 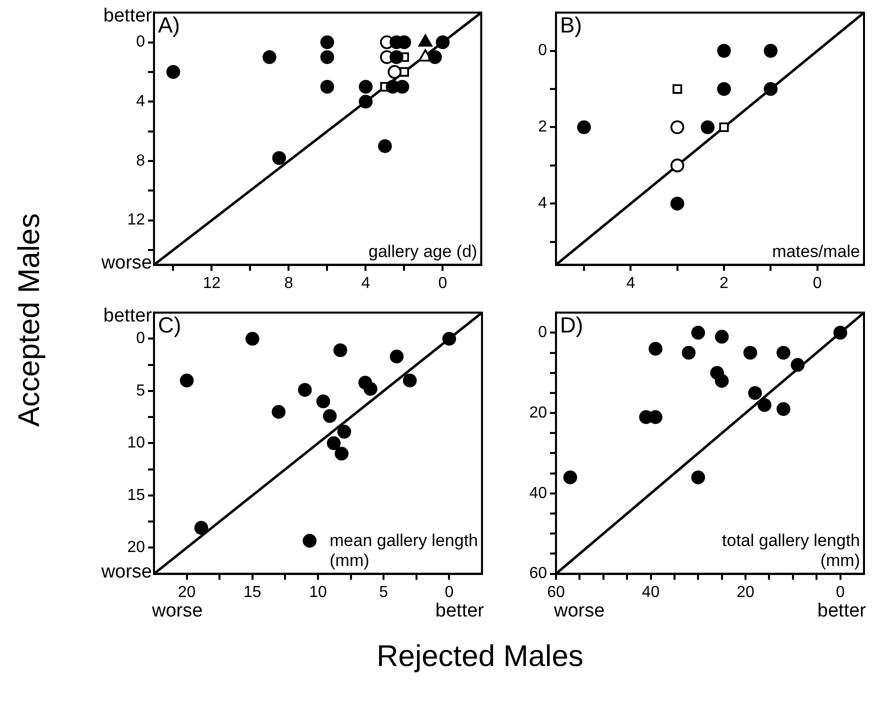 What do you see at coordinates (543, 127) in the screenshot?
I see `y-tick-label: 2` at bounding box center [543, 127].